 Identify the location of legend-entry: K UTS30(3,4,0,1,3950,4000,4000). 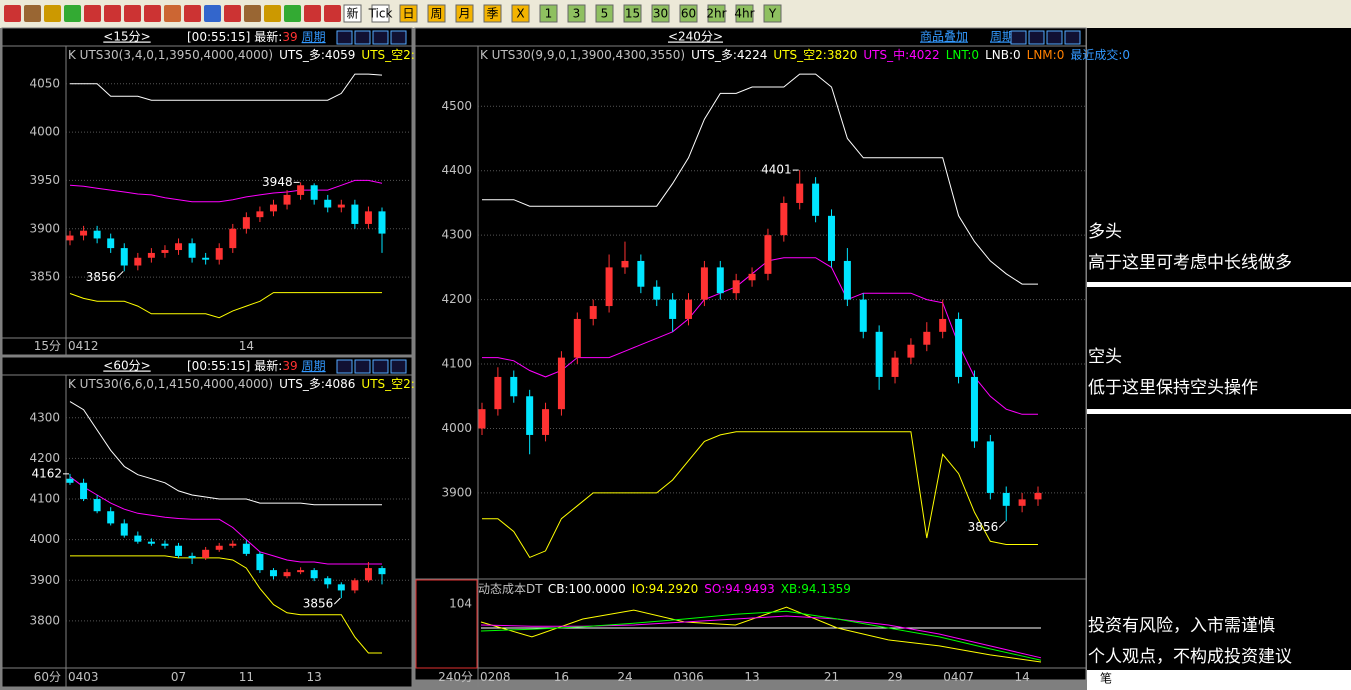
(170, 55).